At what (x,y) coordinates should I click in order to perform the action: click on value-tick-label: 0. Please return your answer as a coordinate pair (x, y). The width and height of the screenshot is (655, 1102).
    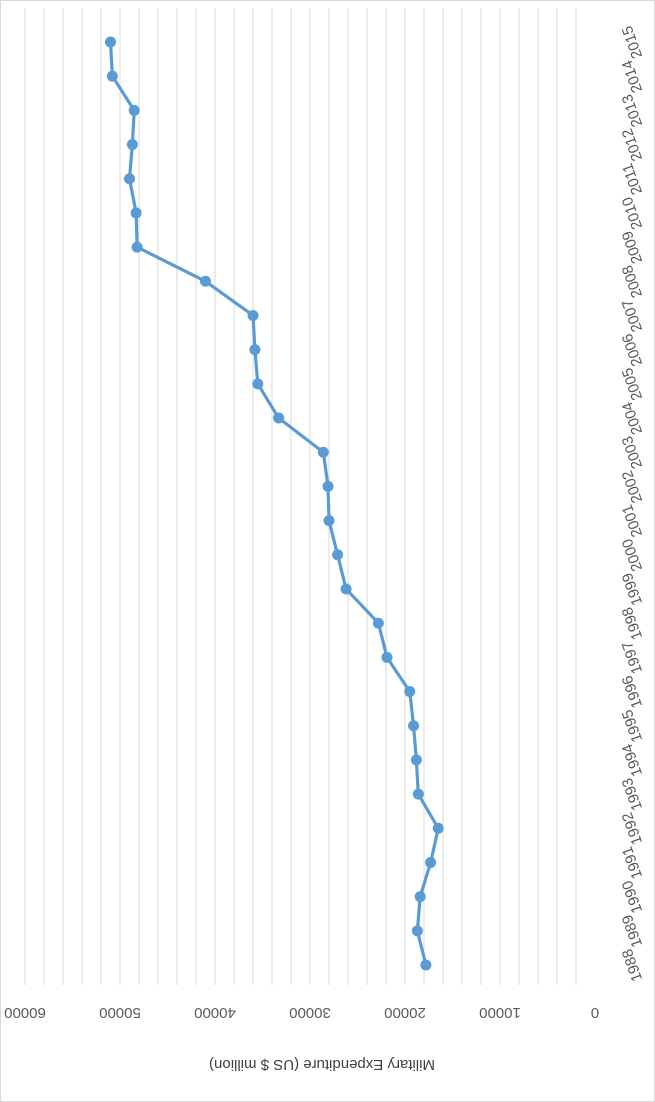
    Looking at the image, I should click on (595, 1012).